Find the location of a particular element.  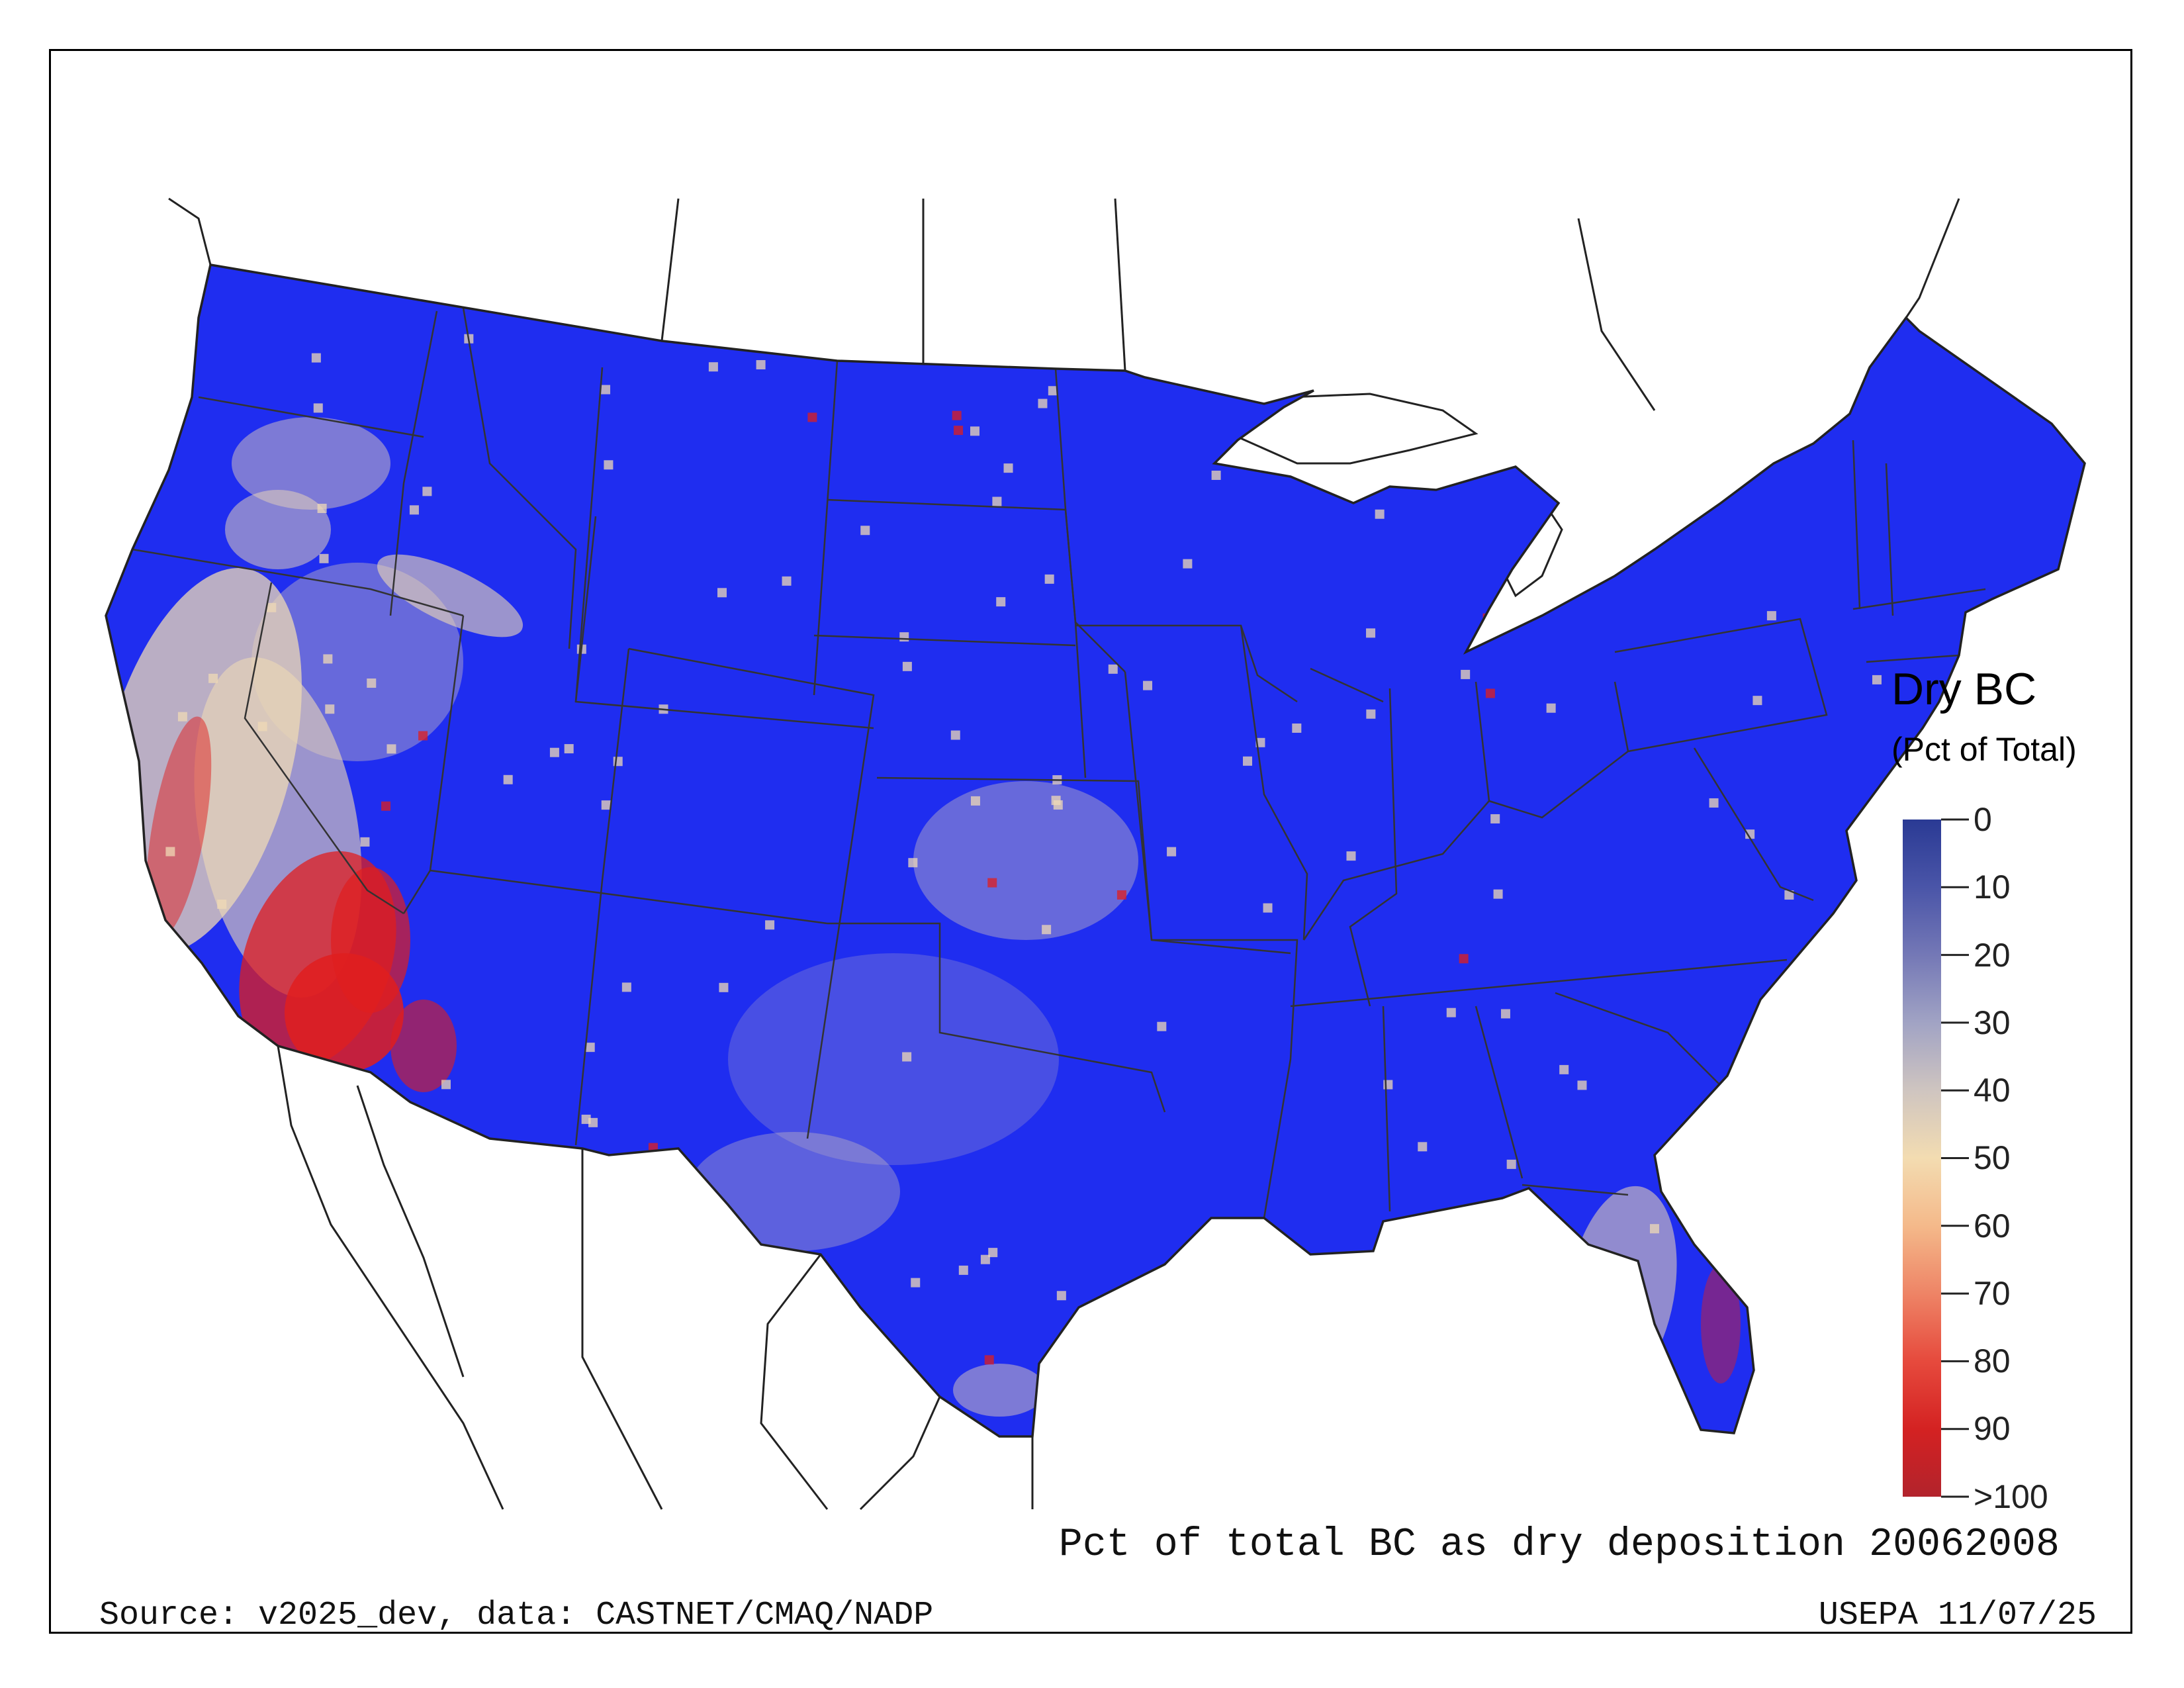

legend-tick-label: 60 is located at coordinates (1992, 1225).